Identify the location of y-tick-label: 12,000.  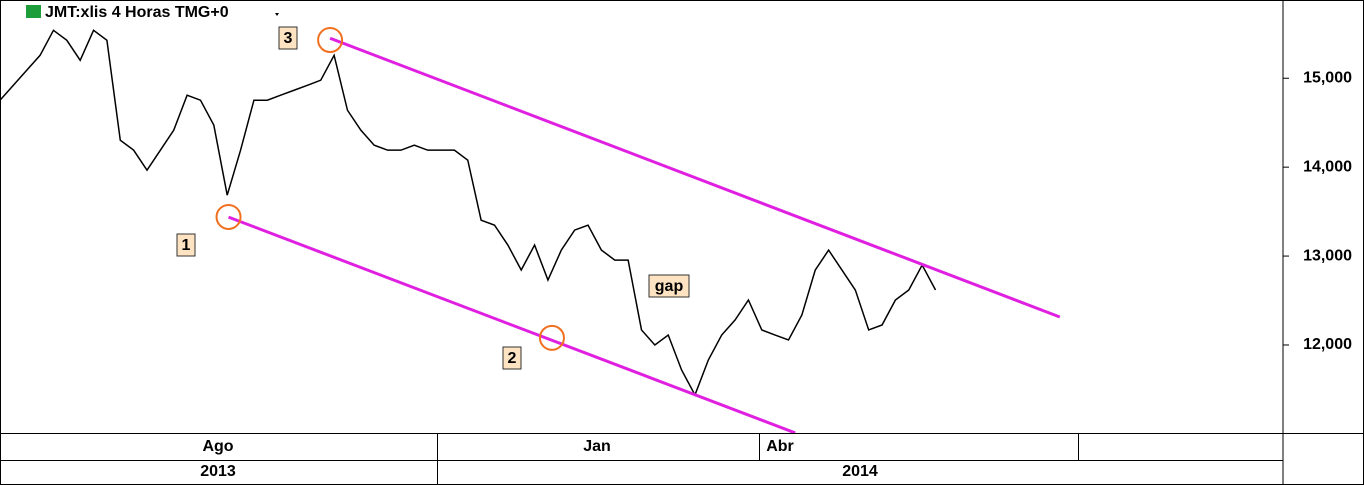
(1327, 344).